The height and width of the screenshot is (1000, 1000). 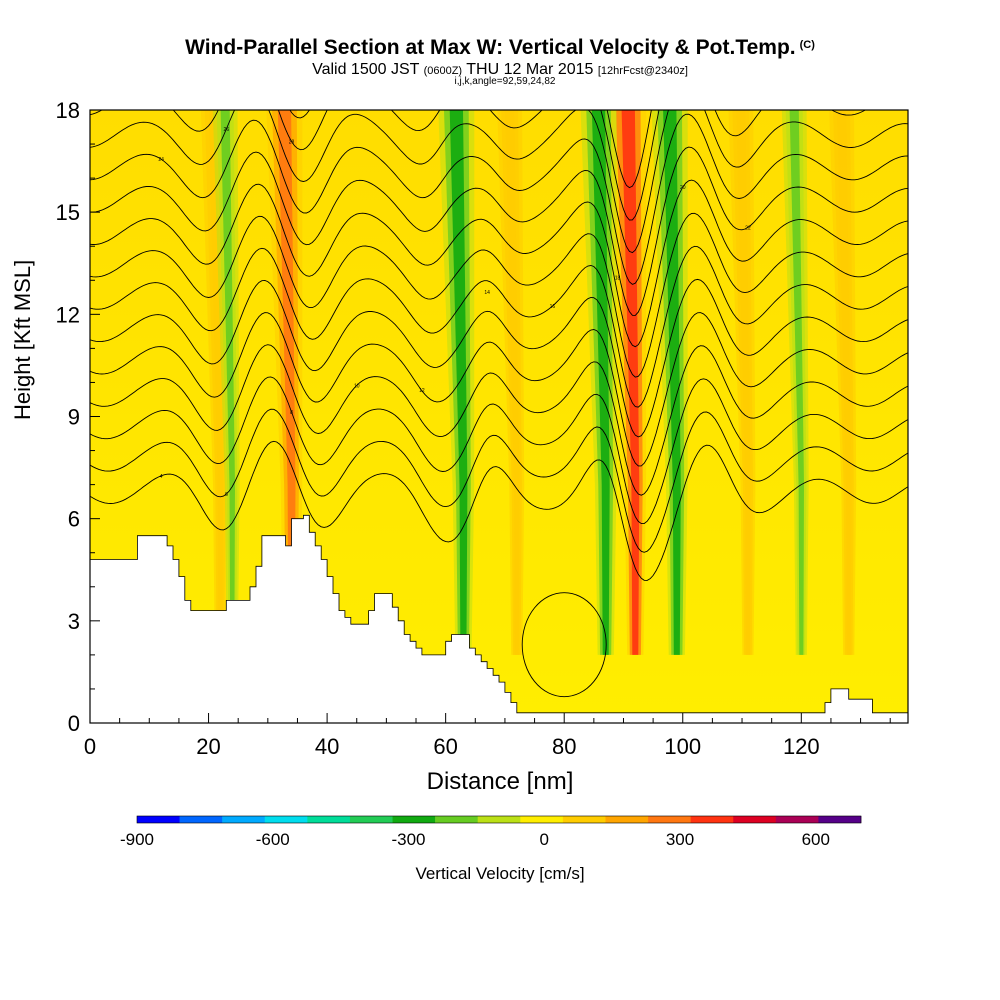 I want to click on isentrope-label: 10, so click(x=357, y=386).